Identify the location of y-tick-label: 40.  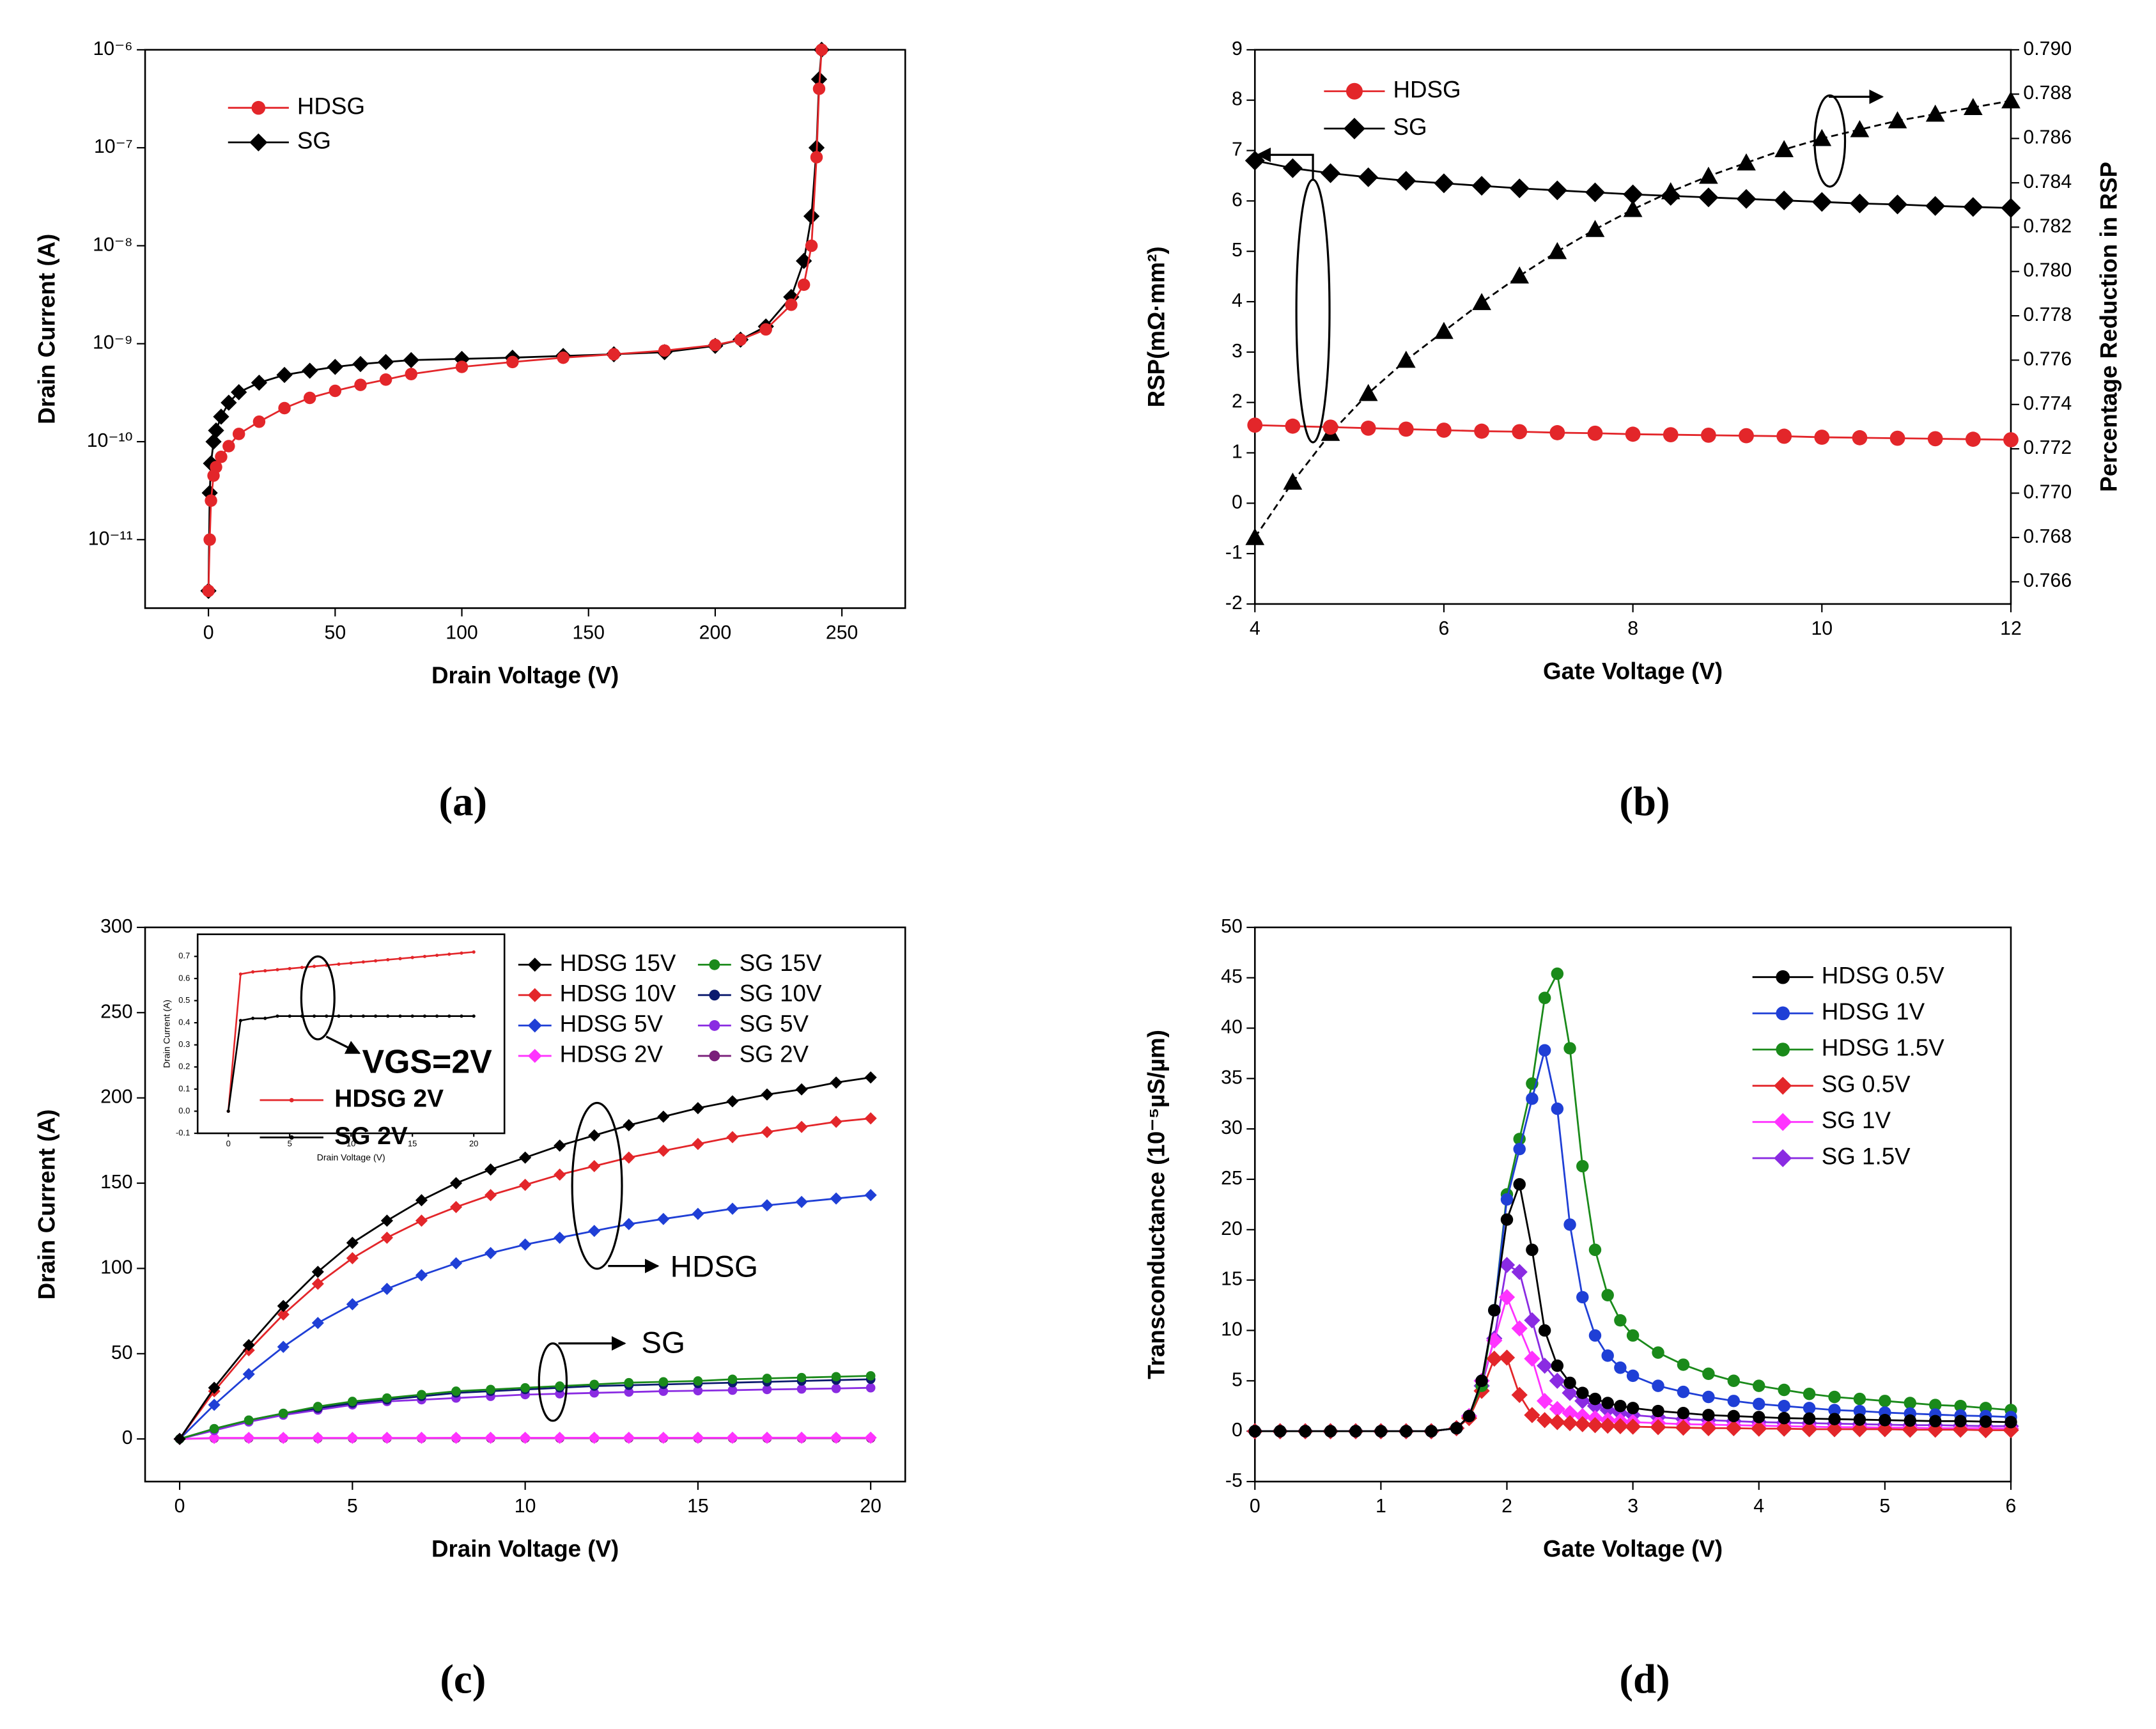
(1232, 1027).